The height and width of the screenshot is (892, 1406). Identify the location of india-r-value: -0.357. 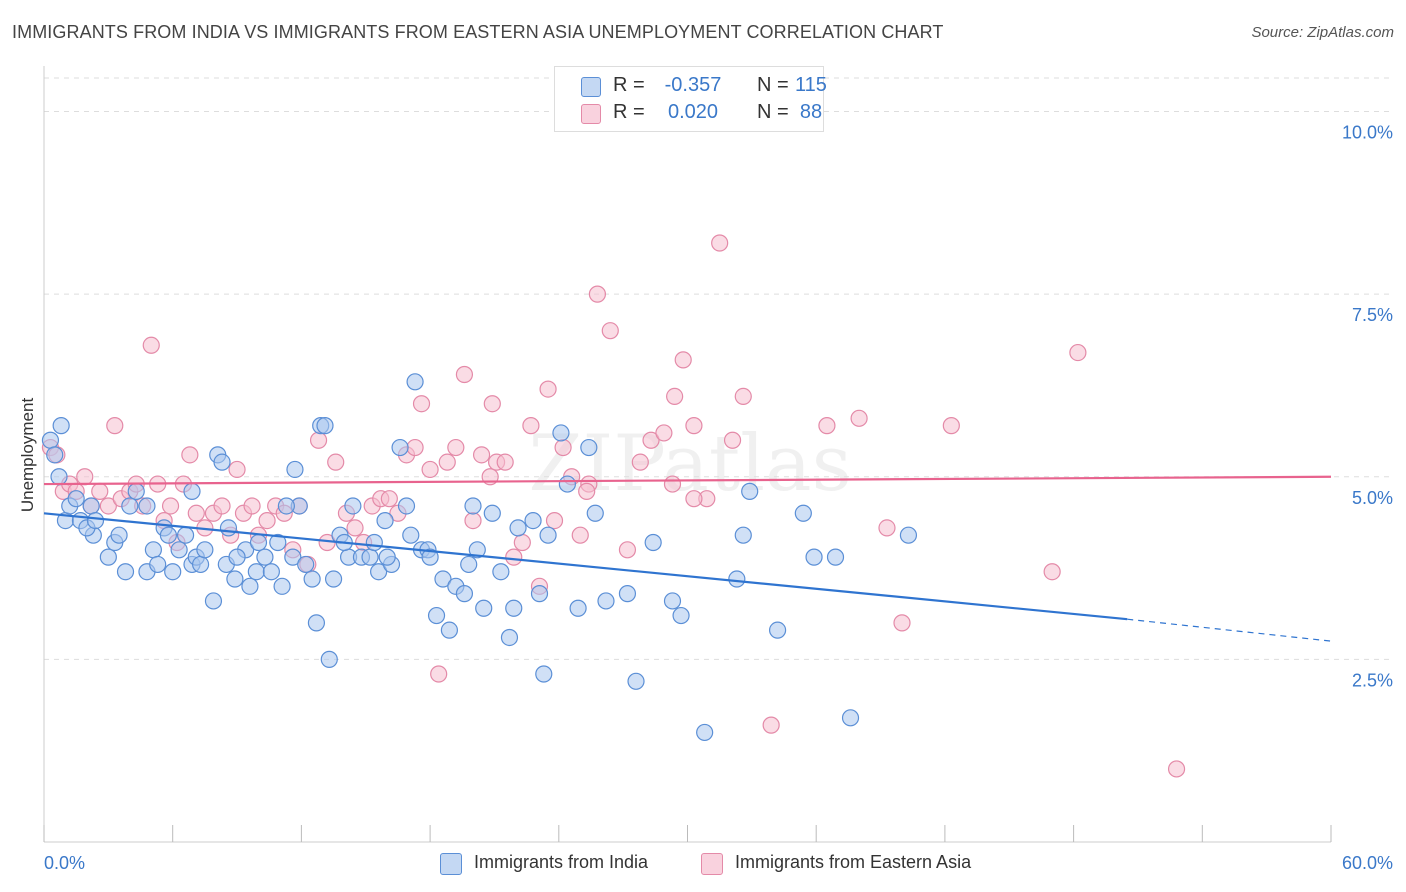
(693, 85).